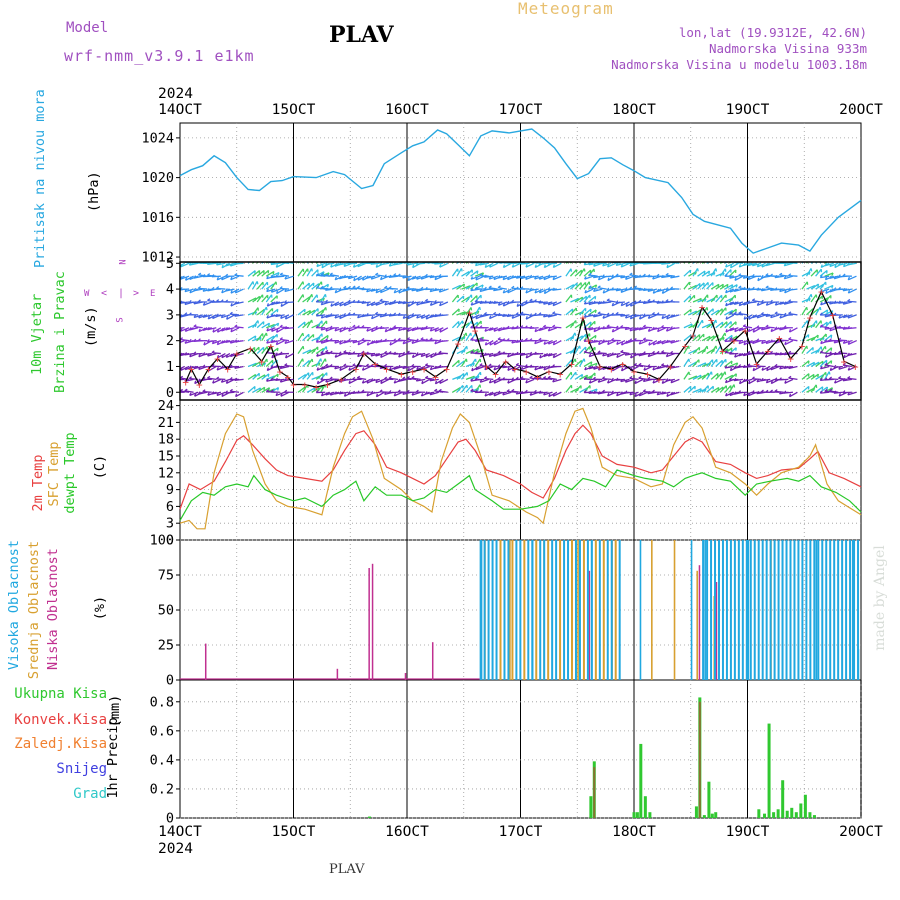 Image resolution: width=900 pixels, height=900 pixels. What do you see at coordinates (810, 815) in the screenshot?
I see `precip-bar` at bounding box center [810, 815].